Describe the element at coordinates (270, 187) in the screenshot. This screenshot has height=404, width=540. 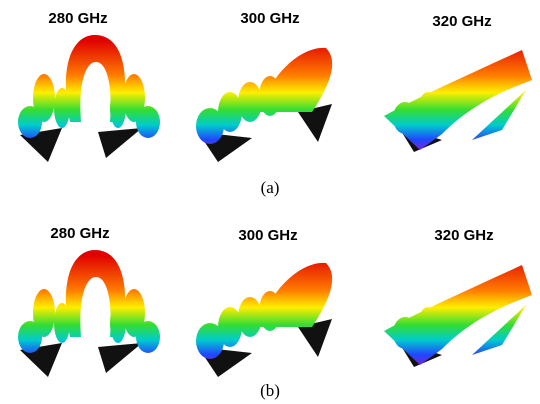
I see `caption: (a)` at that location.